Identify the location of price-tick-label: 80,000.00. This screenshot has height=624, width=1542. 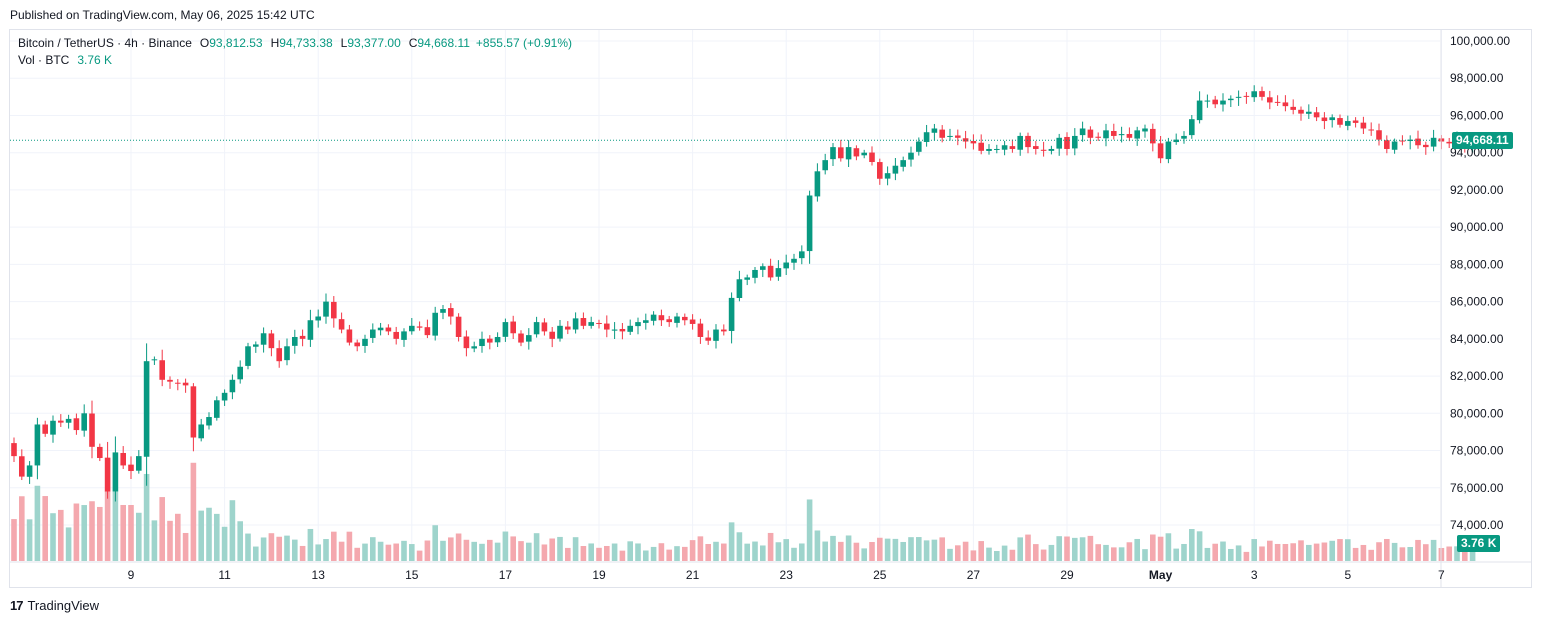
(1477, 413).